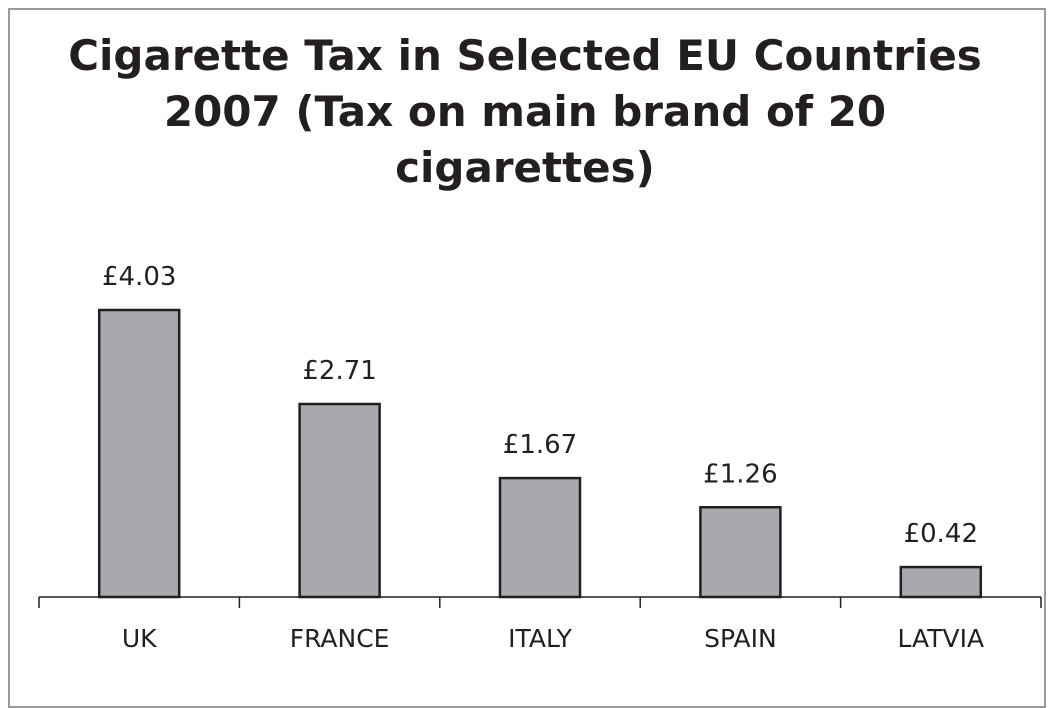 The height and width of the screenshot is (708, 1050). Describe the element at coordinates (339, 500) in the screenshot. I see `bar-france` at that location.